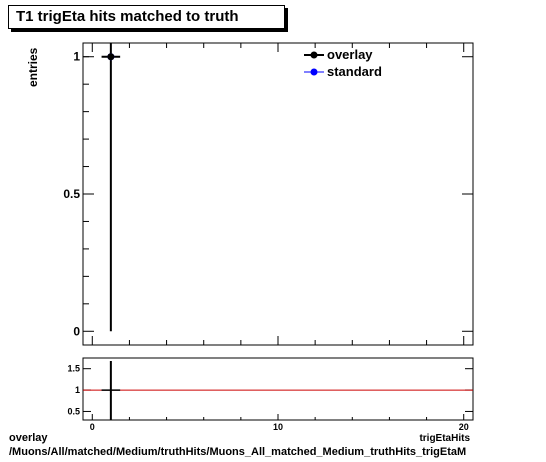  Describe the element at coordinates (127, 16) in the screenshot. I see `chart-title: T1 trigEta hits matched to truth` at that location.